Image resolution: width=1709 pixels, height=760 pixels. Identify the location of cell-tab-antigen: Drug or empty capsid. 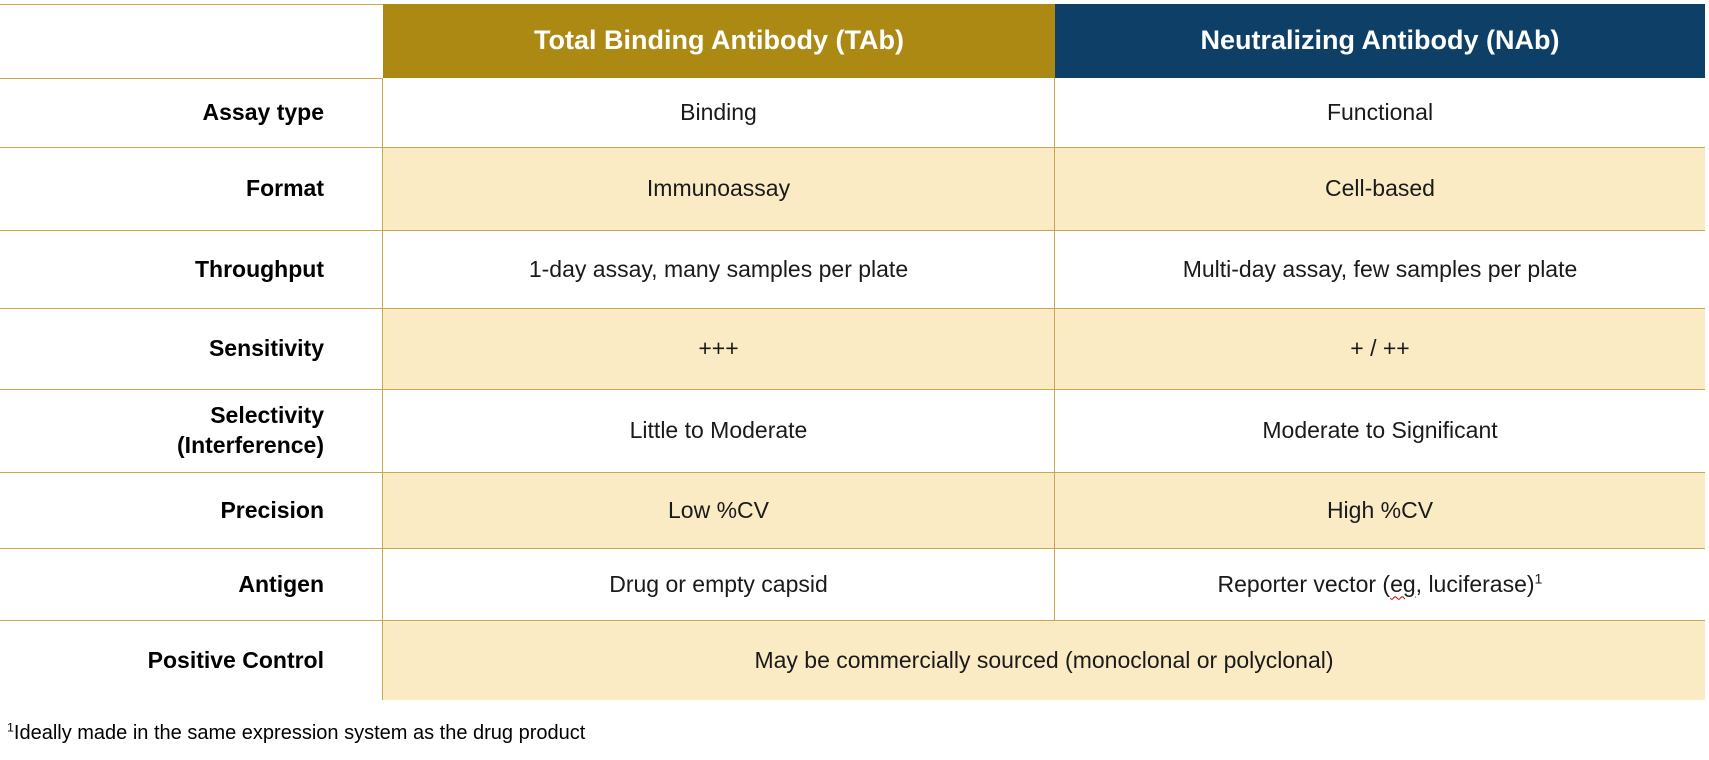
(719, 584).